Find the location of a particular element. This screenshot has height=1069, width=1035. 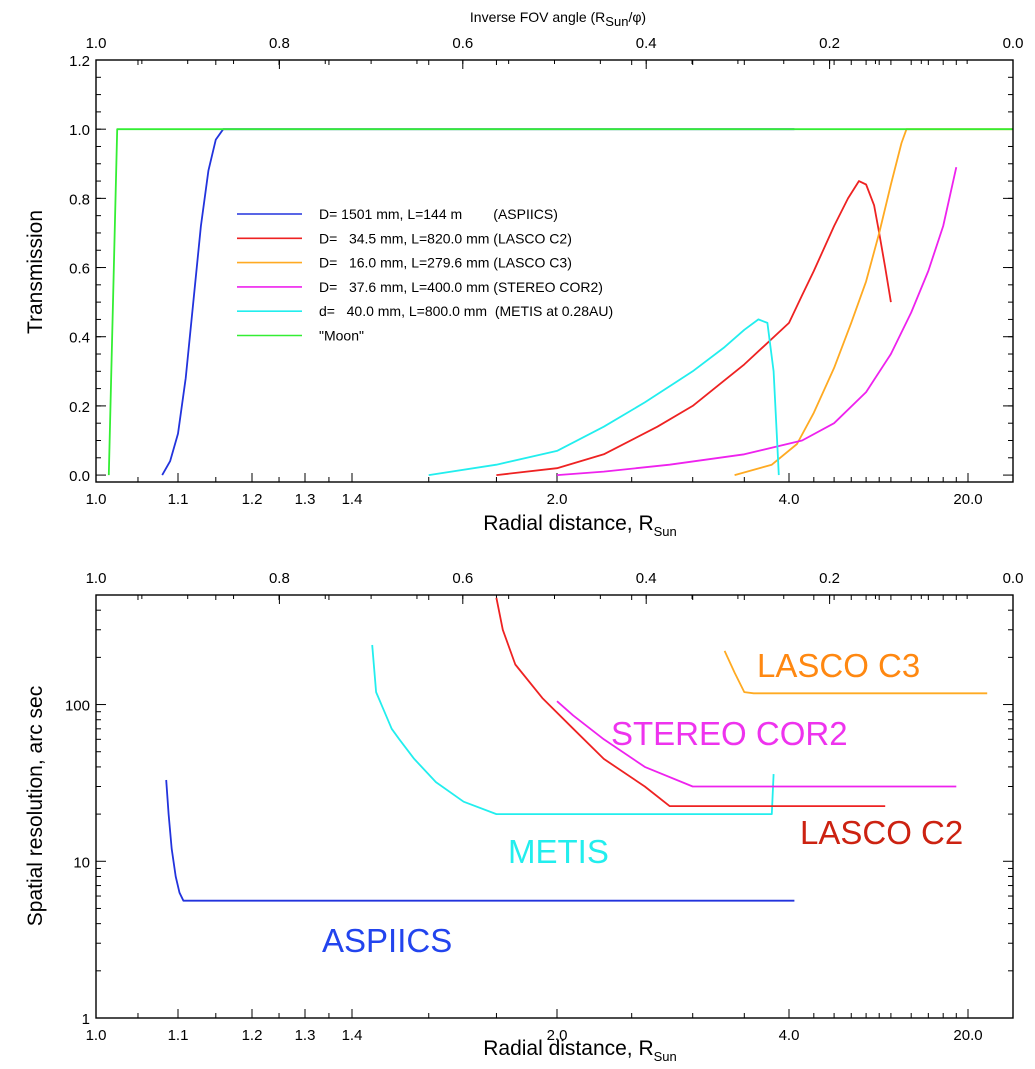

series-line-metis is located at coordinates (573, 729).